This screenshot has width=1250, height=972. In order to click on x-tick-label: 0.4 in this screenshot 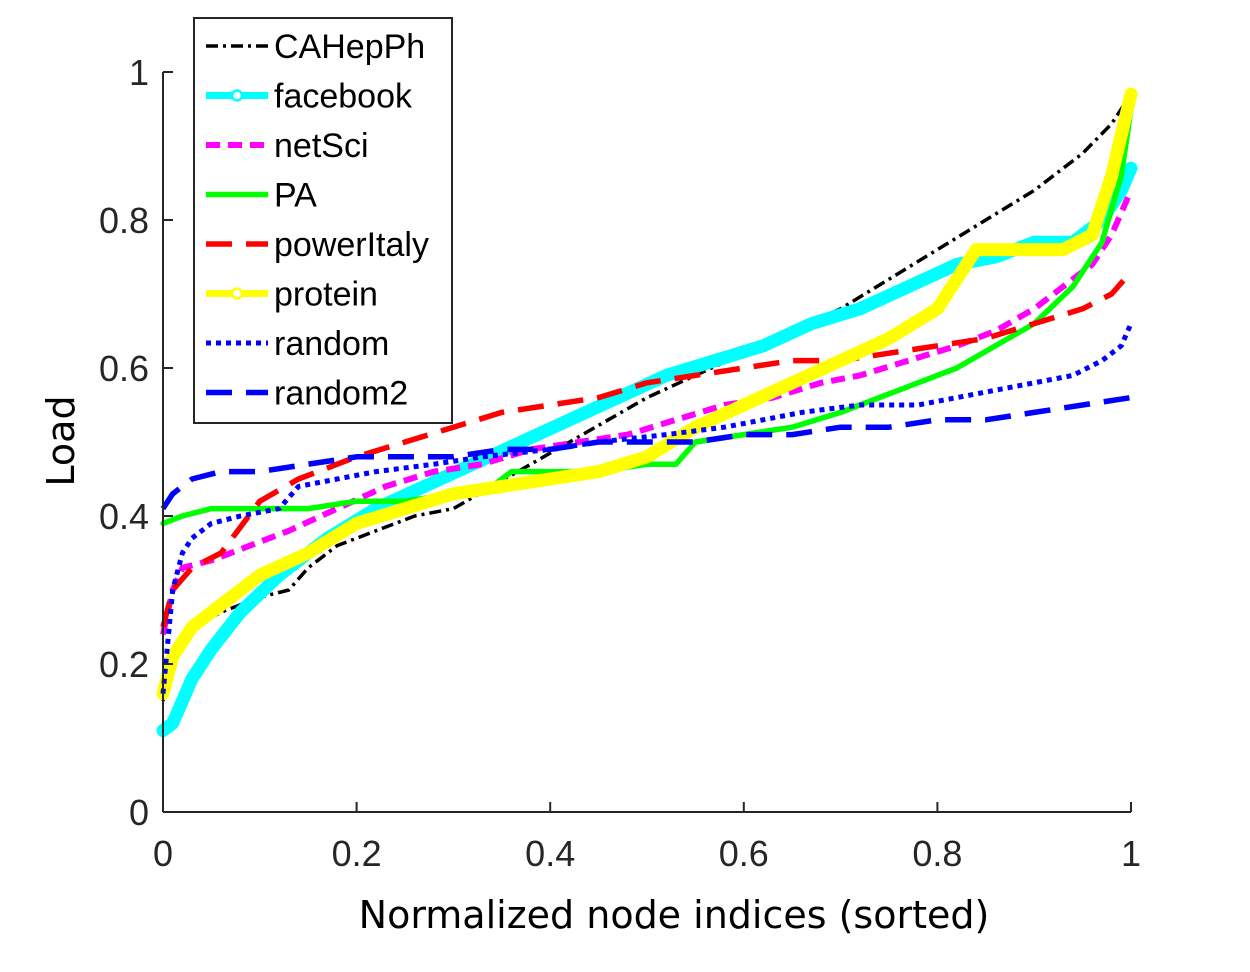, I will do `click(550, 853)`.